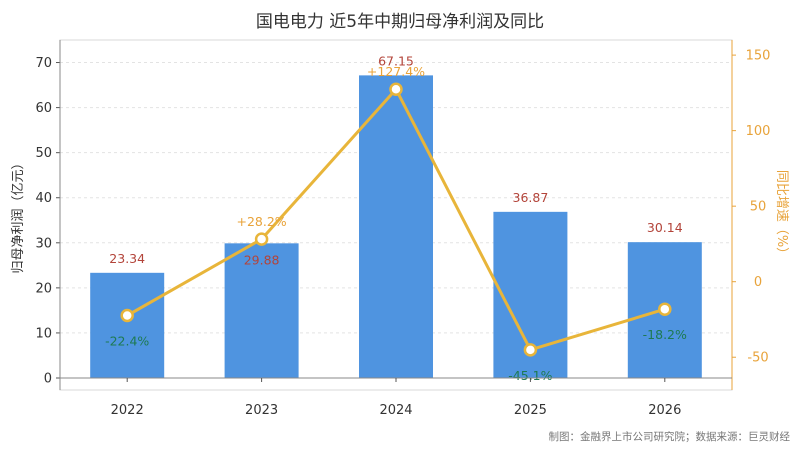  Describe the element at coordinates (43, 198) in the screenshot. I see `y-tick-label: 40` at that location.